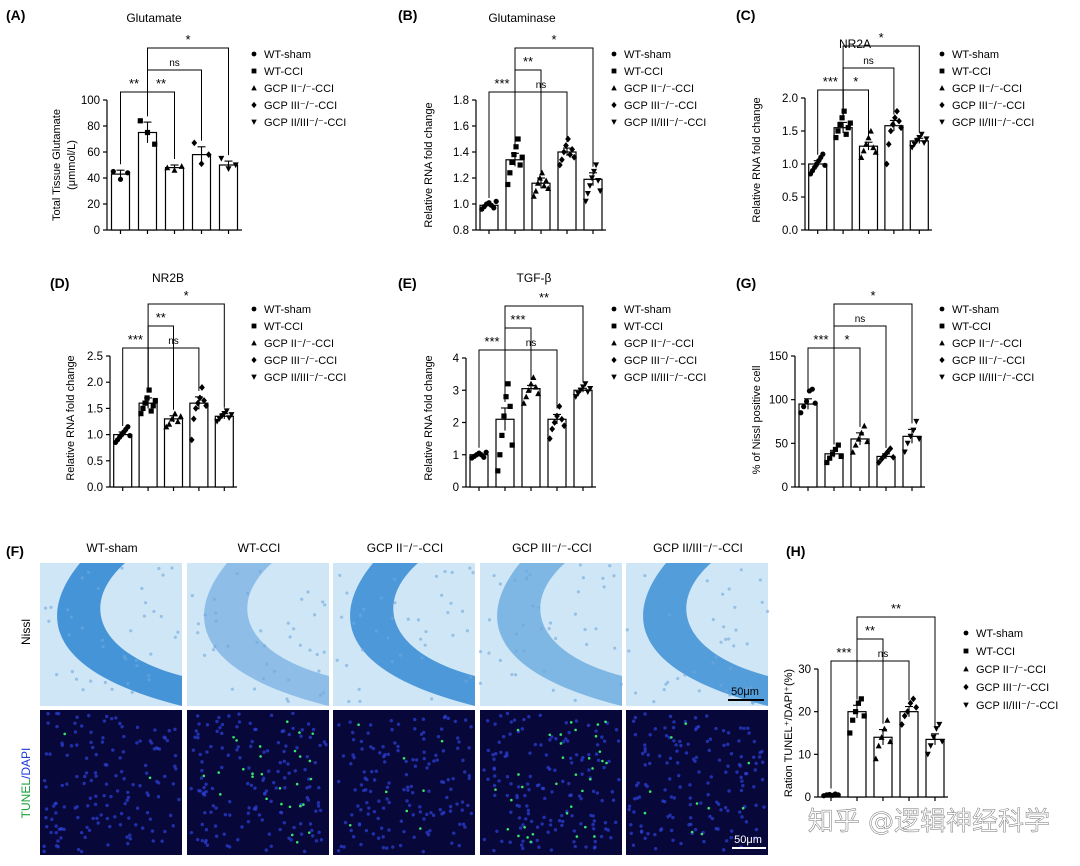  Describe the element at coordinates (161, 83) in the screenshot. I see `sig-label-a: **` at that location.